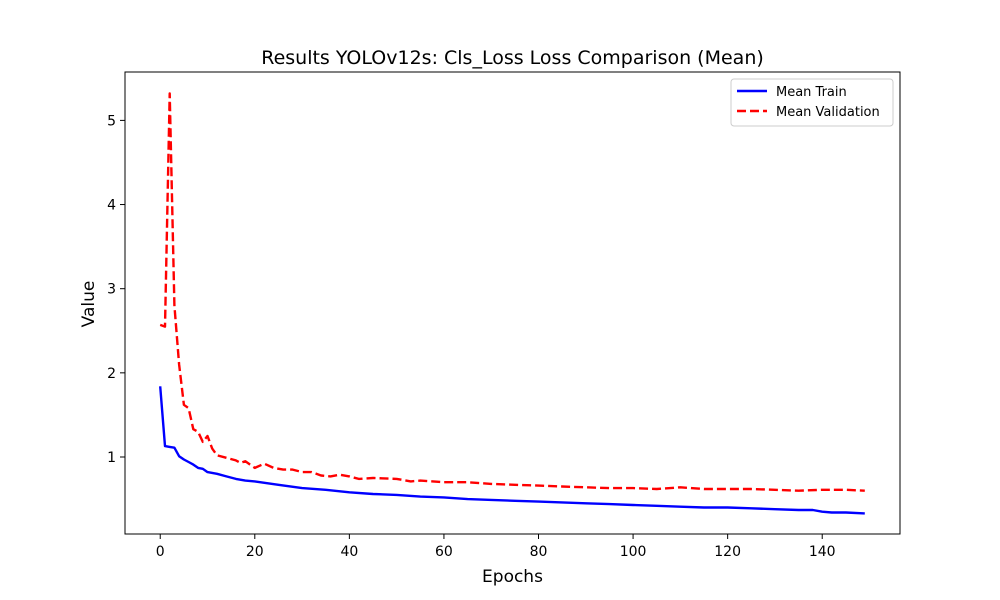  I want to click on x-tick-label: 80, so click(539, 552).